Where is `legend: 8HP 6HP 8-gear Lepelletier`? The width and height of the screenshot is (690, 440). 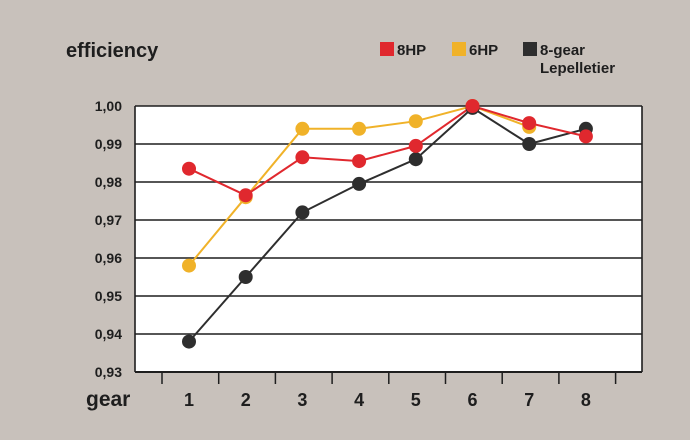 legend: 8HP 6HP 8-gear Lepelletier is located at coordinates (497, 59).